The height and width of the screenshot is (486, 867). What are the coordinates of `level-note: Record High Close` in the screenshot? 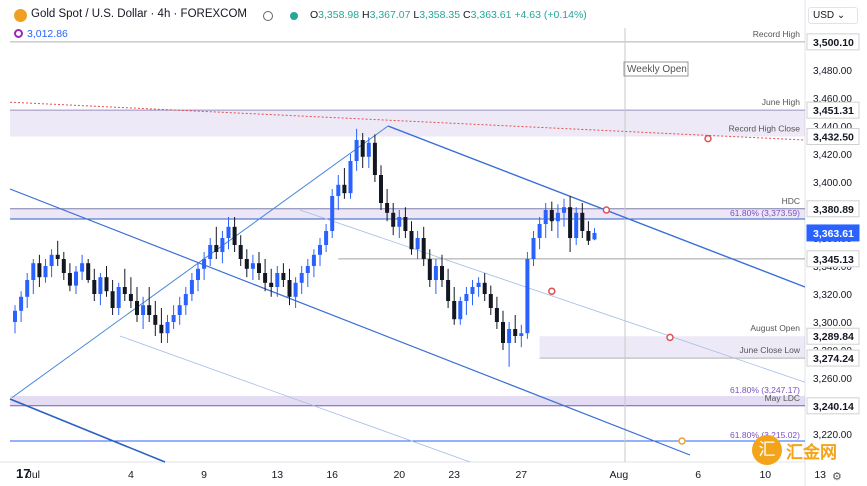 It's located at (765, 129).